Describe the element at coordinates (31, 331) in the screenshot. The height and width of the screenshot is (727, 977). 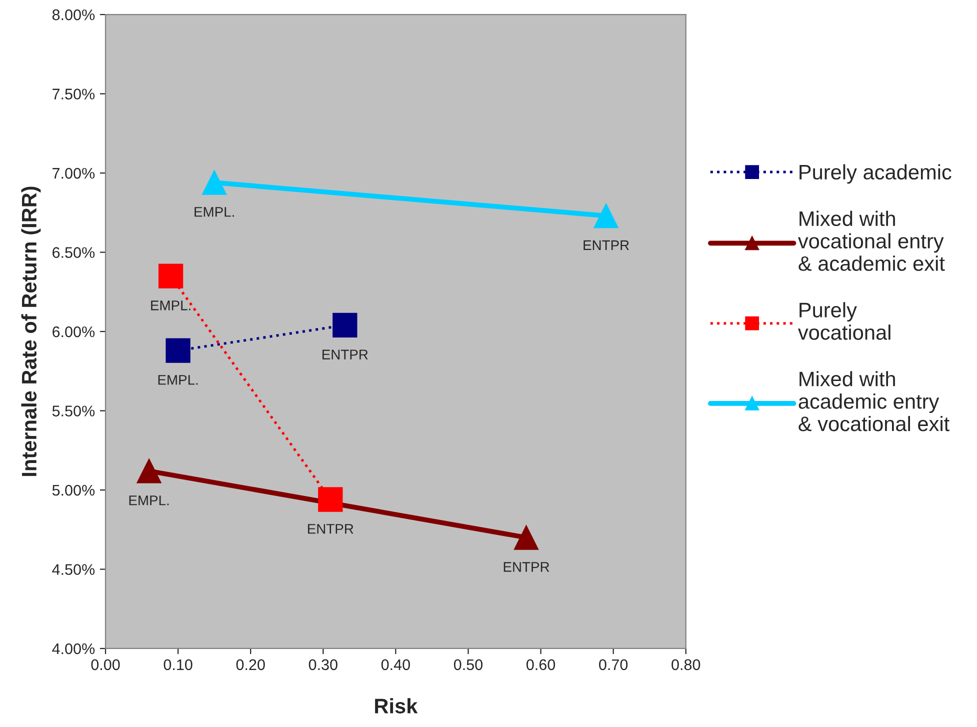
I see `y-axis-title: Internale Rate of Return (IRR)` at that location.